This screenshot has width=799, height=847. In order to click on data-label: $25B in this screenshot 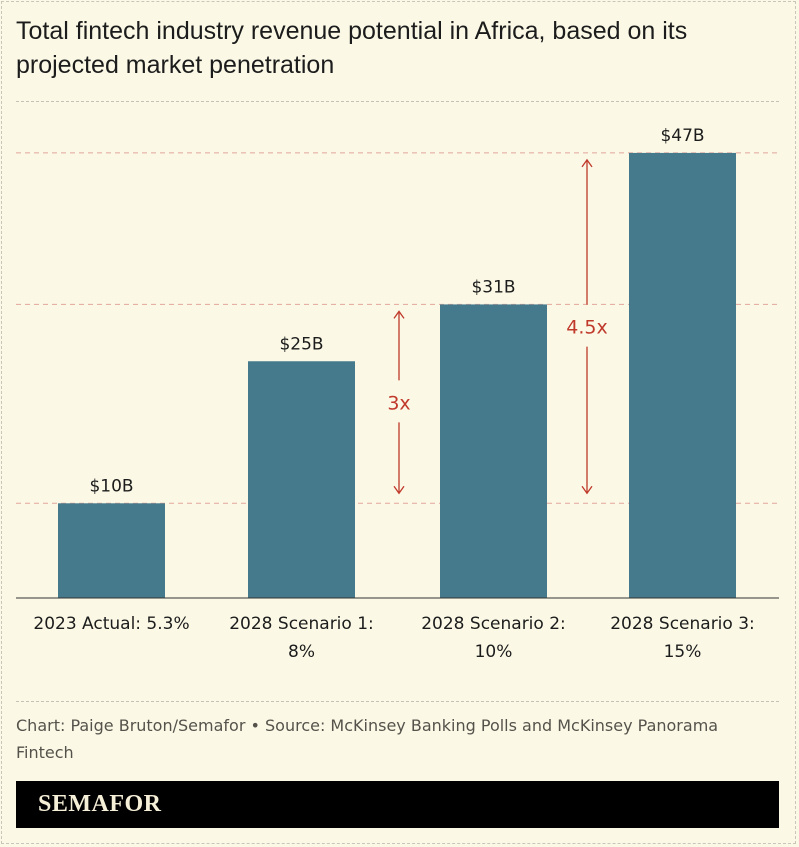, I will do `click(301, 344)`.